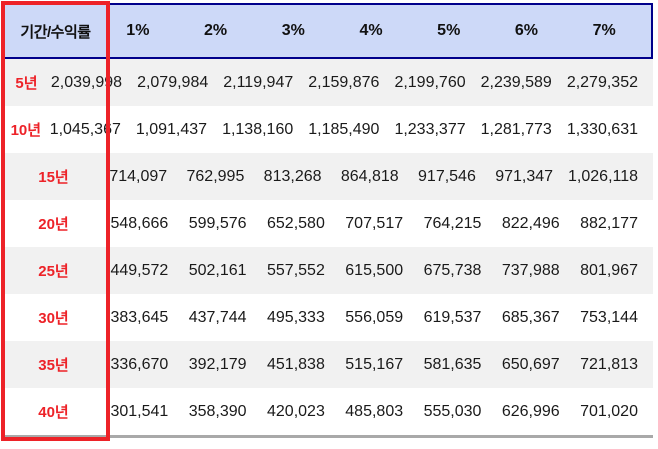 This screenshot has width=658, height=449. Describe the element at coordinates (374, 364) in the screenshot. I see `value-cell: 515,167` at that location.